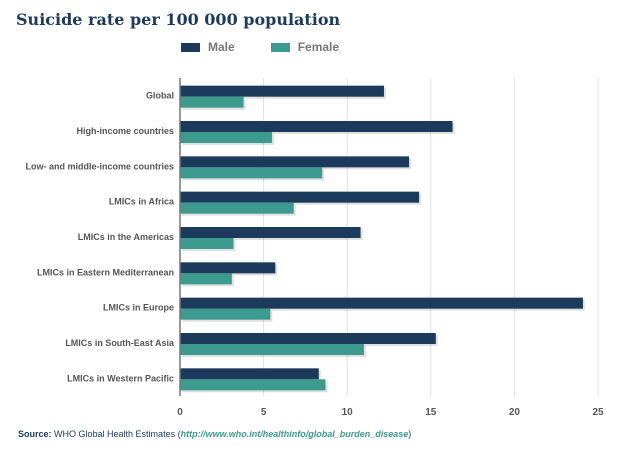 The width and height of the screenshot is (641, 456). What do you see at coordinates (142, 202) in the screenshot?
I see `category-label-3: LMICs in Africa` at bounding box center [142, 202].